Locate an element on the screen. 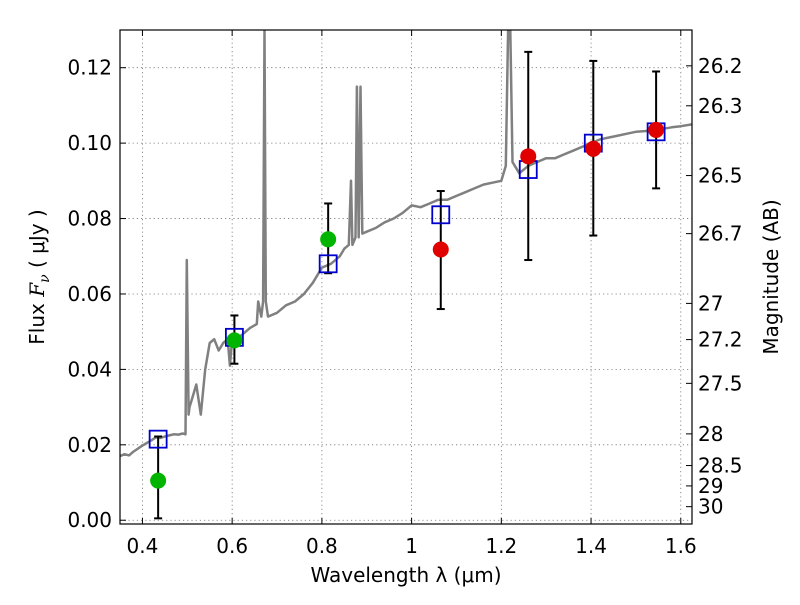 The image size is (800, 605). x-tick-label: 1.6 is located at coordinates (681, 546).